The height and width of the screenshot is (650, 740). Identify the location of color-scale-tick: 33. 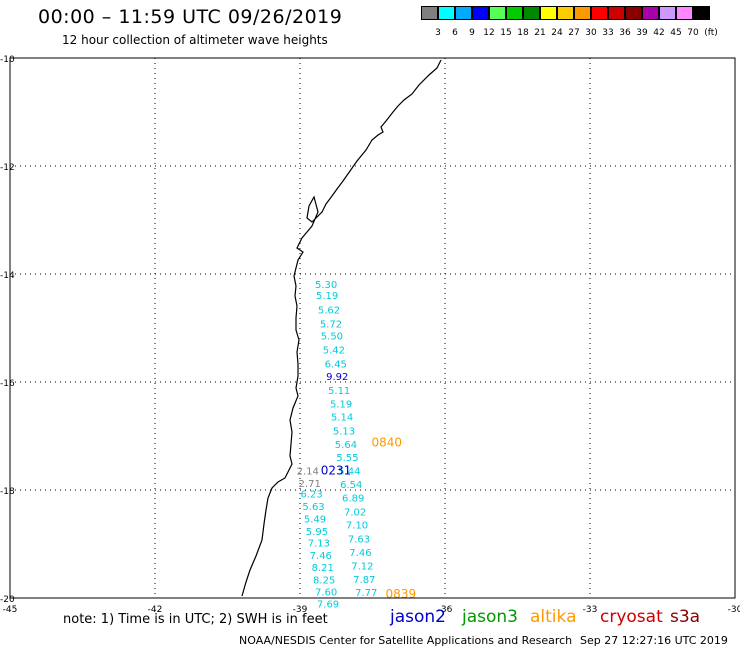
(608, 33).